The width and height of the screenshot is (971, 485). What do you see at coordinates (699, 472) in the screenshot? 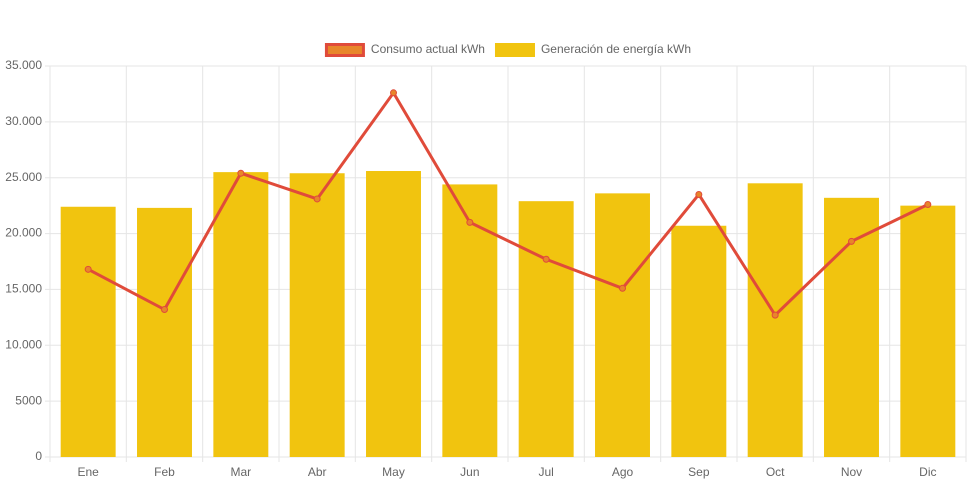
I see `x-tick-label: Sep` at bounding box center [699, 472].